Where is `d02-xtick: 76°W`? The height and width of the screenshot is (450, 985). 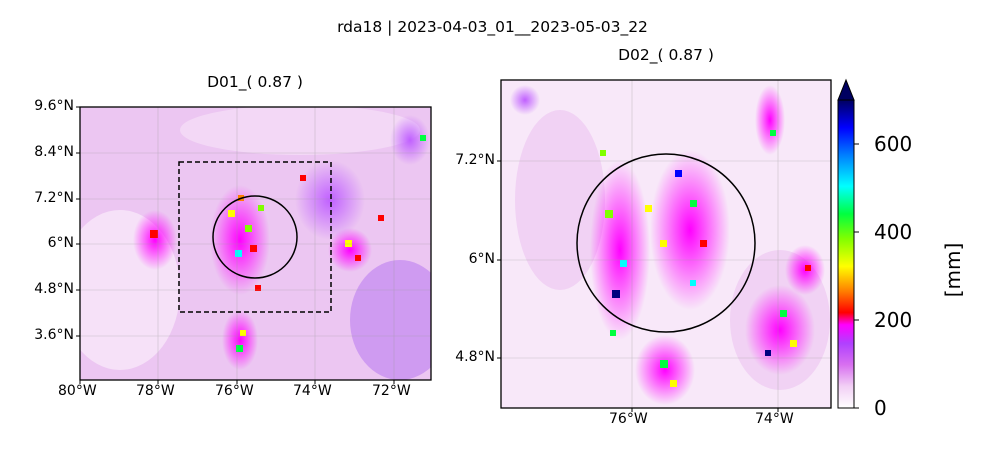 d02-xtick: 76°W is located at coordinates (628, 419).